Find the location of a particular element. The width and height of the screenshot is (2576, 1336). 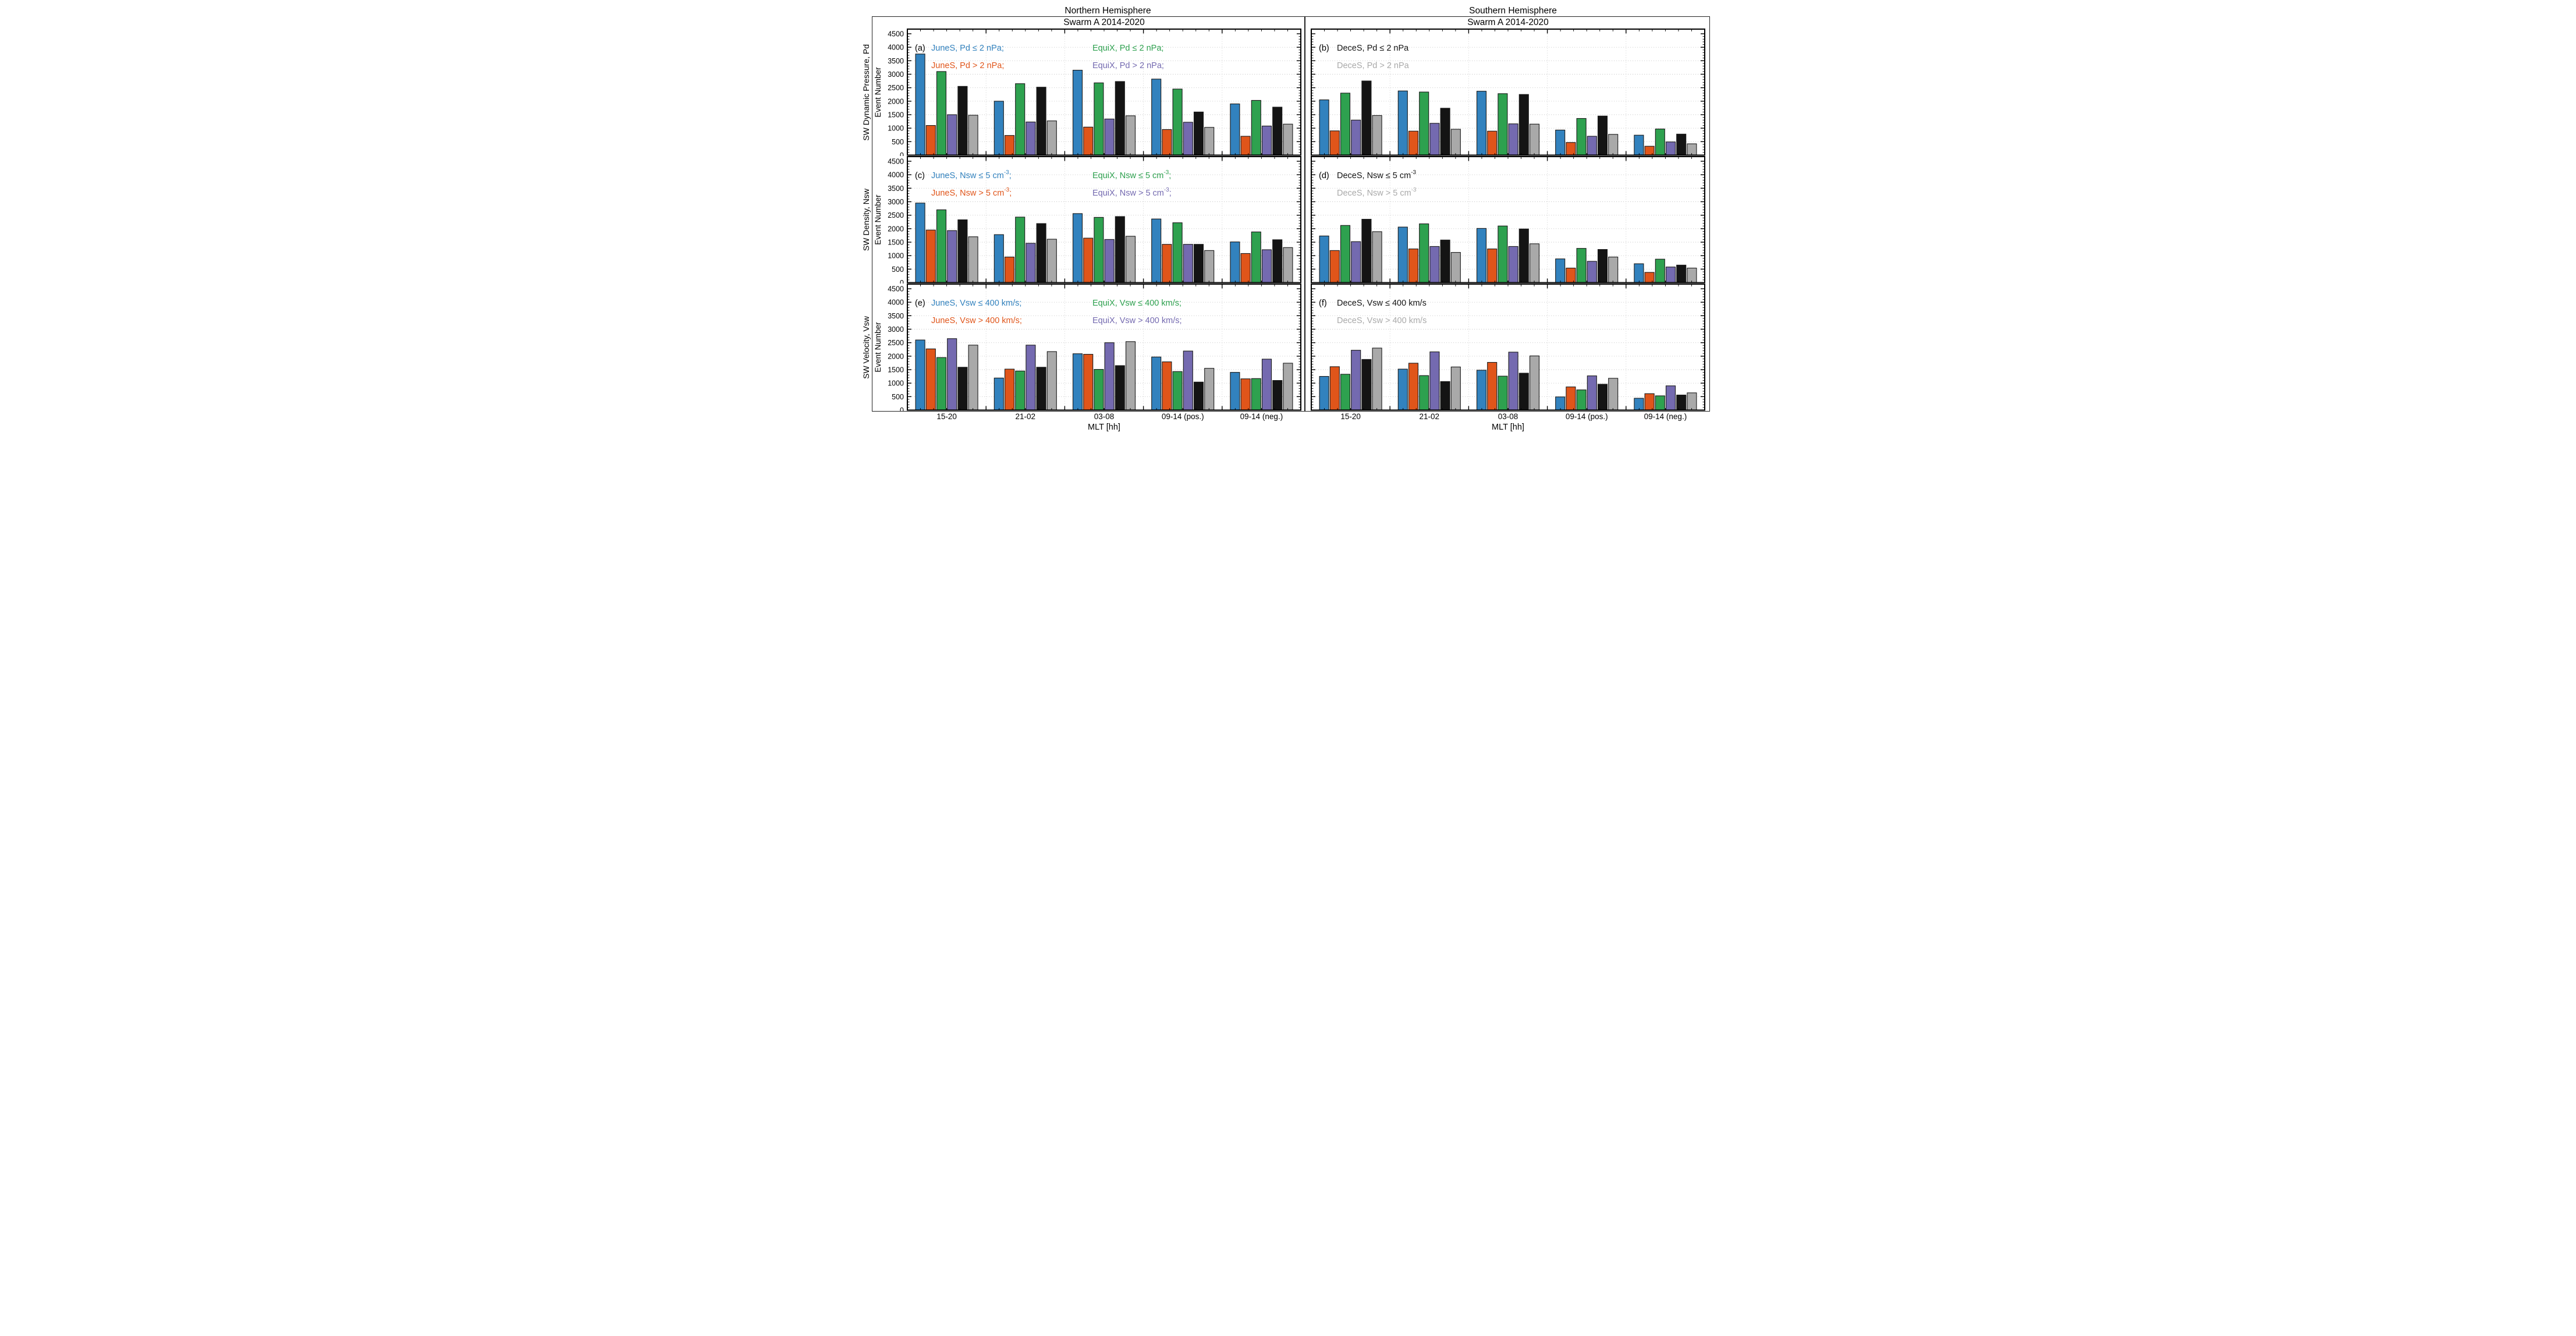

legend-entry: EquiX, Pd ≤ 2 nPa; is located at coordinates (1127, 48).